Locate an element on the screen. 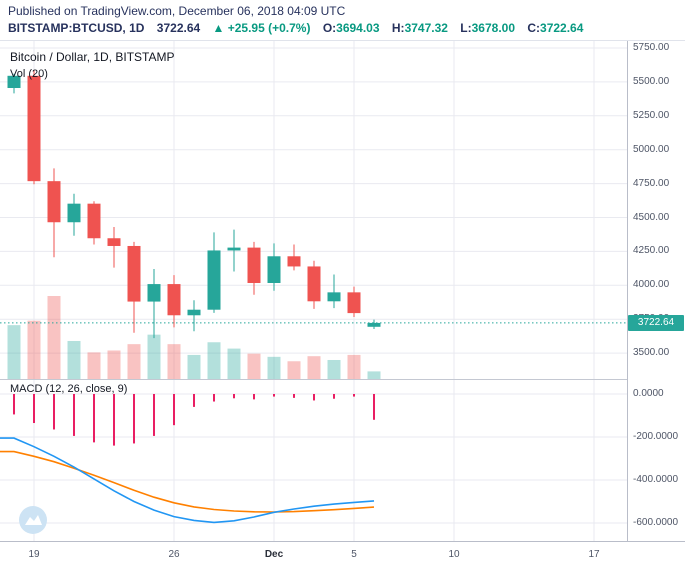 This screenshot has height=578, width=685. volume-legend: Vol (20) is located at coordinates (29, 74).